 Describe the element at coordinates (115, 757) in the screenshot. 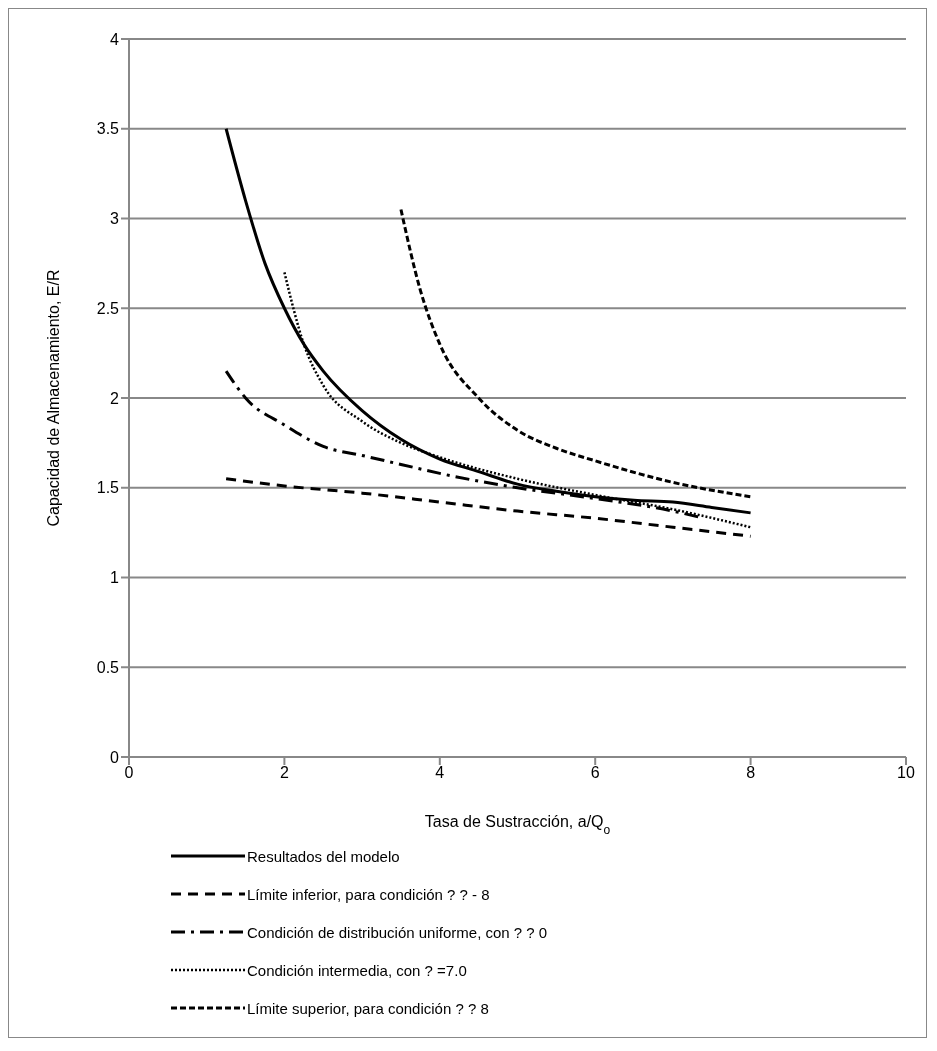

I see `y-tick-label: 0` at that location.